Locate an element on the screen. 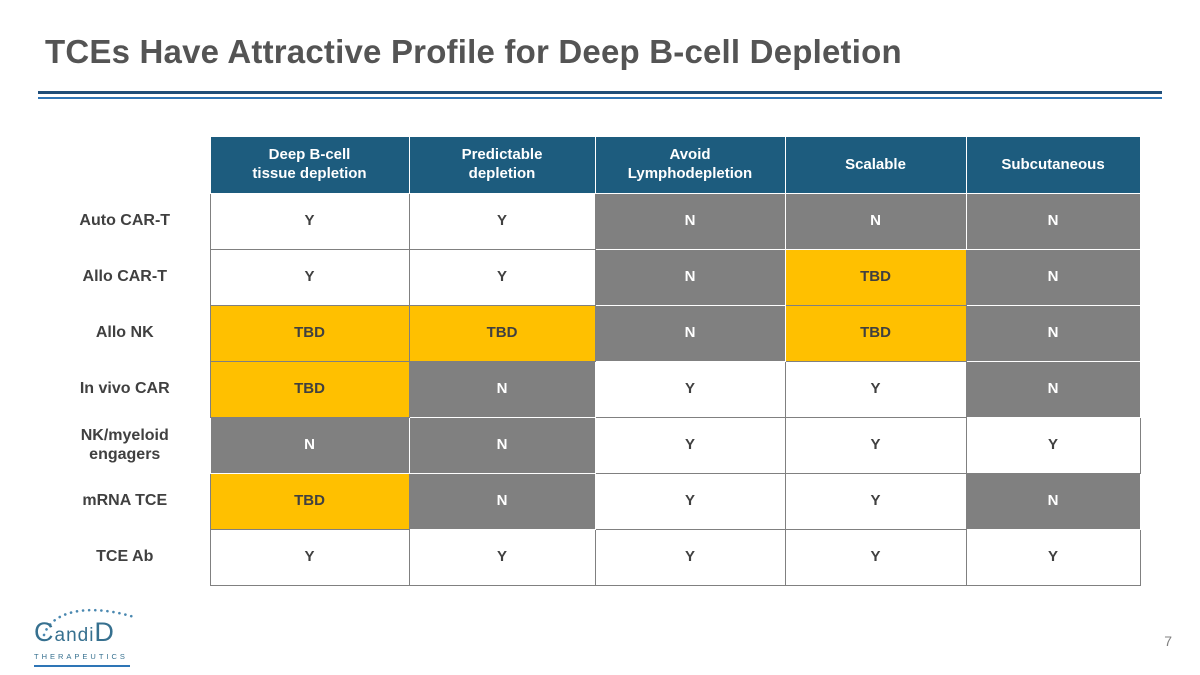 The image size is (1200, 675). table-row: Allo NK TBD TBD N TBD N is located at coordinates (590, 333).